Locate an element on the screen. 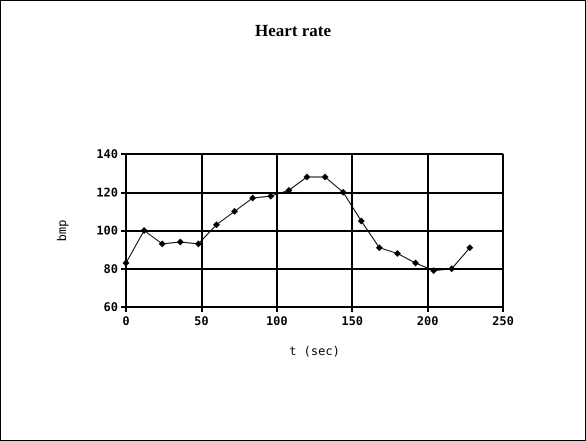  x-tick-label: 100 is located at coordinates (277, 321).